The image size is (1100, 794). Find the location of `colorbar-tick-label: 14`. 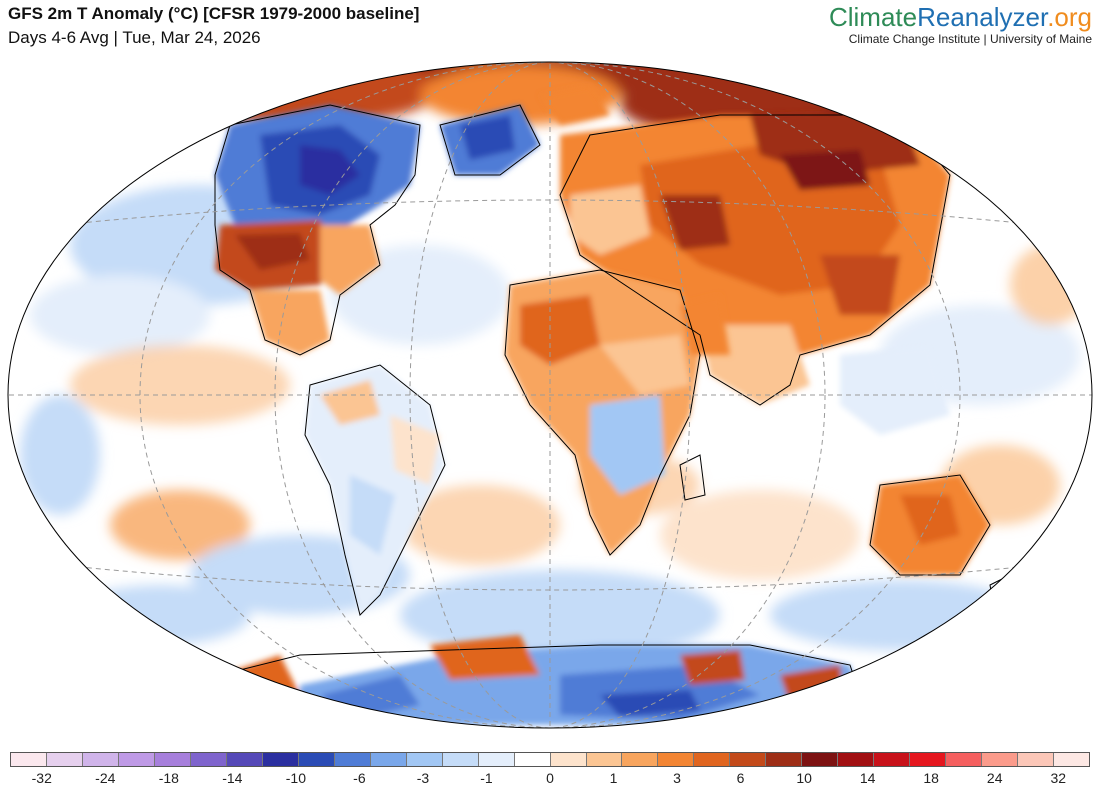

colorbar-tick-label: 14 is located at coordinates (867, 778).